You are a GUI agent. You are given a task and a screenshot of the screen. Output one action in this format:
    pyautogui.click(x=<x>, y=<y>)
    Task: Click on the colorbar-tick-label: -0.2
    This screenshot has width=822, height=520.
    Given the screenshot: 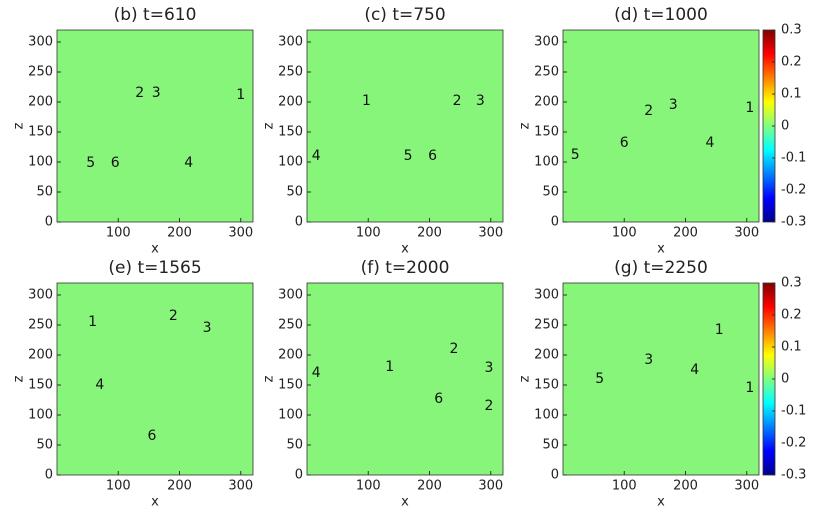 What is the action you would take?
    pyautogui.click(x=793, y=190)
    